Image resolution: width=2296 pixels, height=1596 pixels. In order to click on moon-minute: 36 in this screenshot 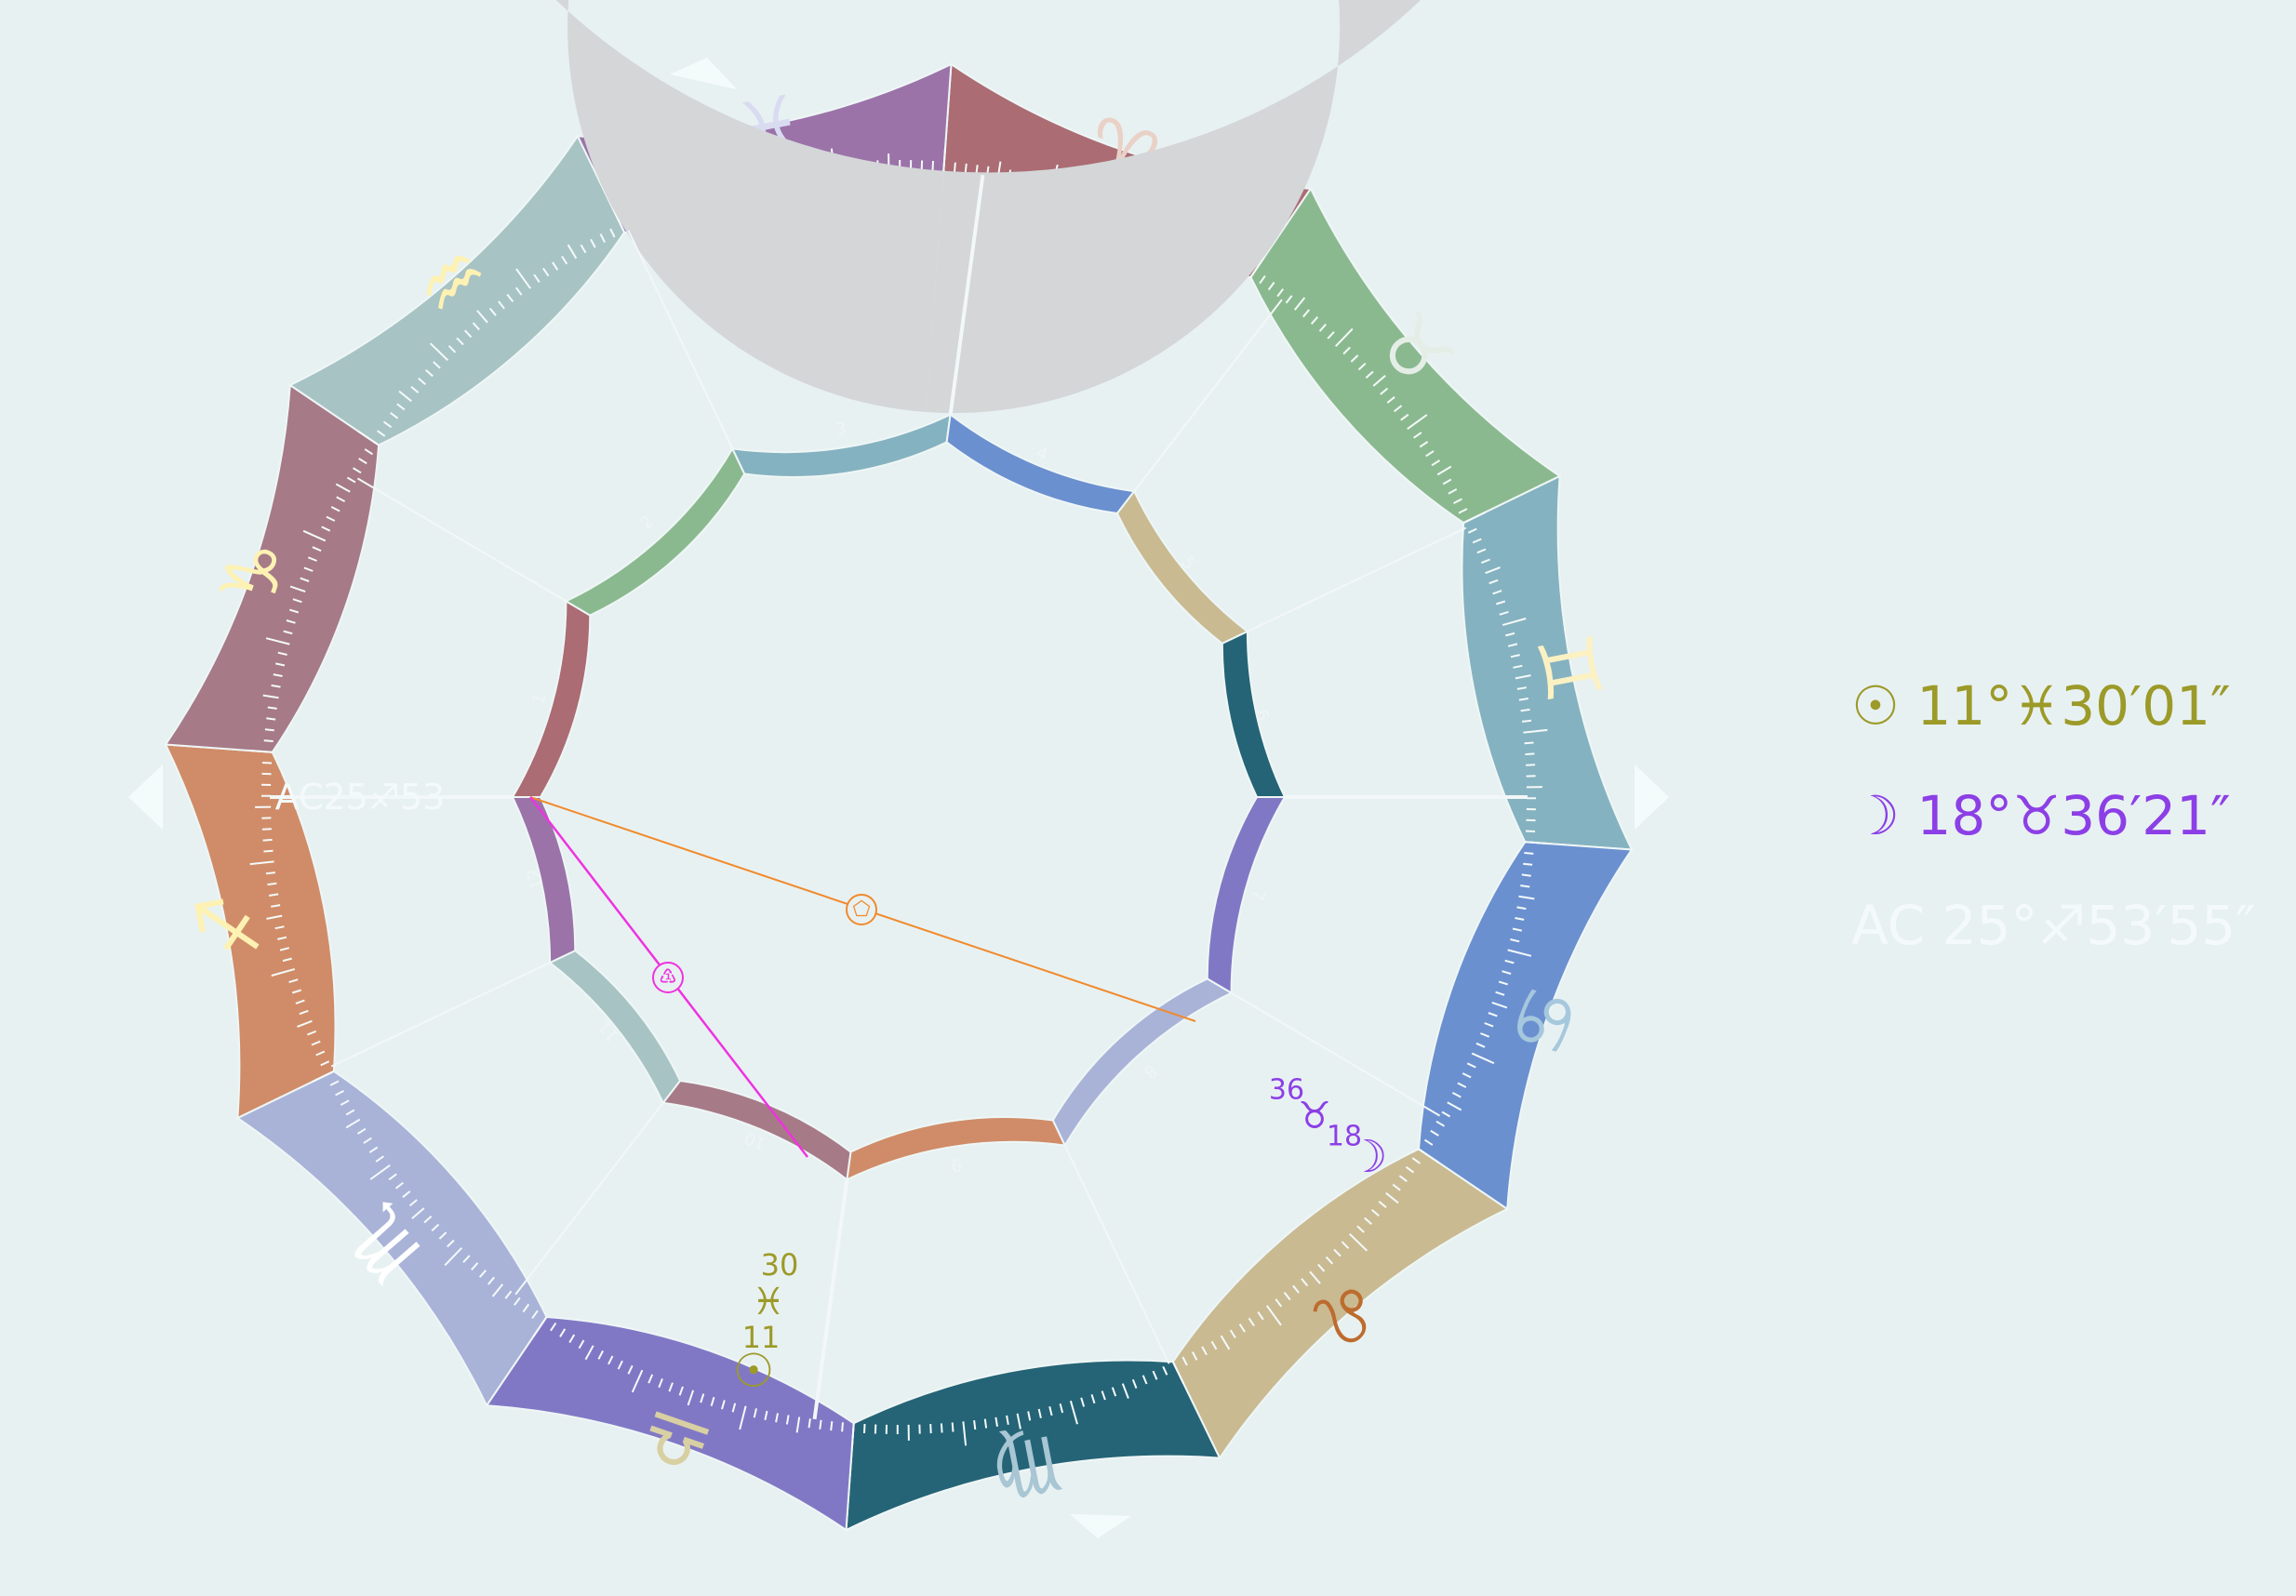, I will do `click(1286, 1091)`.